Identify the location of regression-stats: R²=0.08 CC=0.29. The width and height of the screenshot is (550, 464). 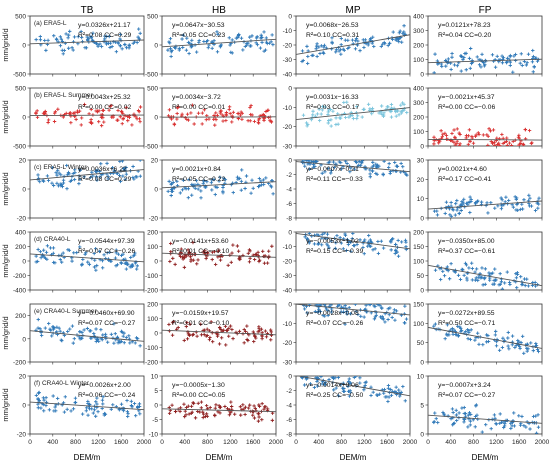
(104, 35).